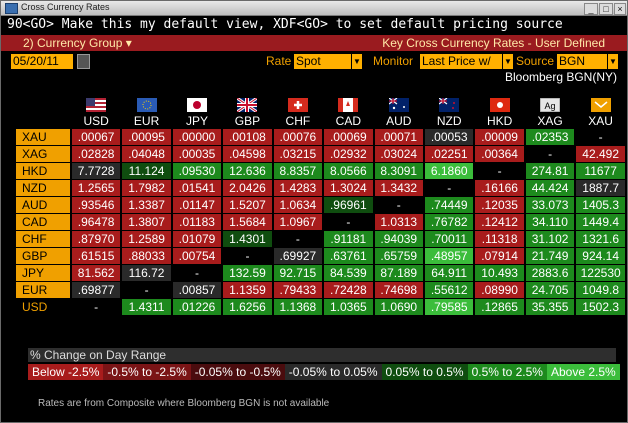 The height and width of the screenshot is (423, 628). What do you see at coordinates (550, 239) in the screenshot?
I see `rate-cell: 31.102` at bounding box center [550, 239].